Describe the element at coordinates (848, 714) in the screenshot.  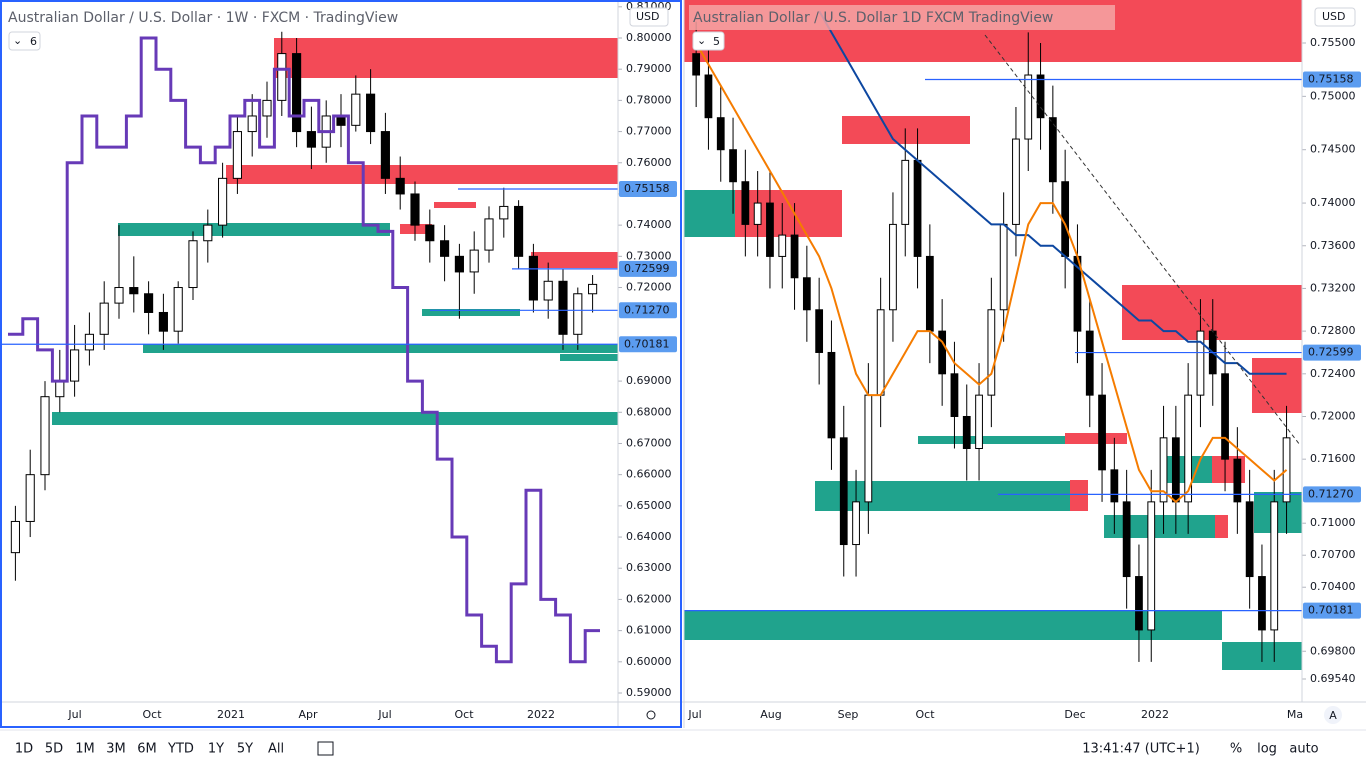
I see `x-tick-label: Sep` at that location.